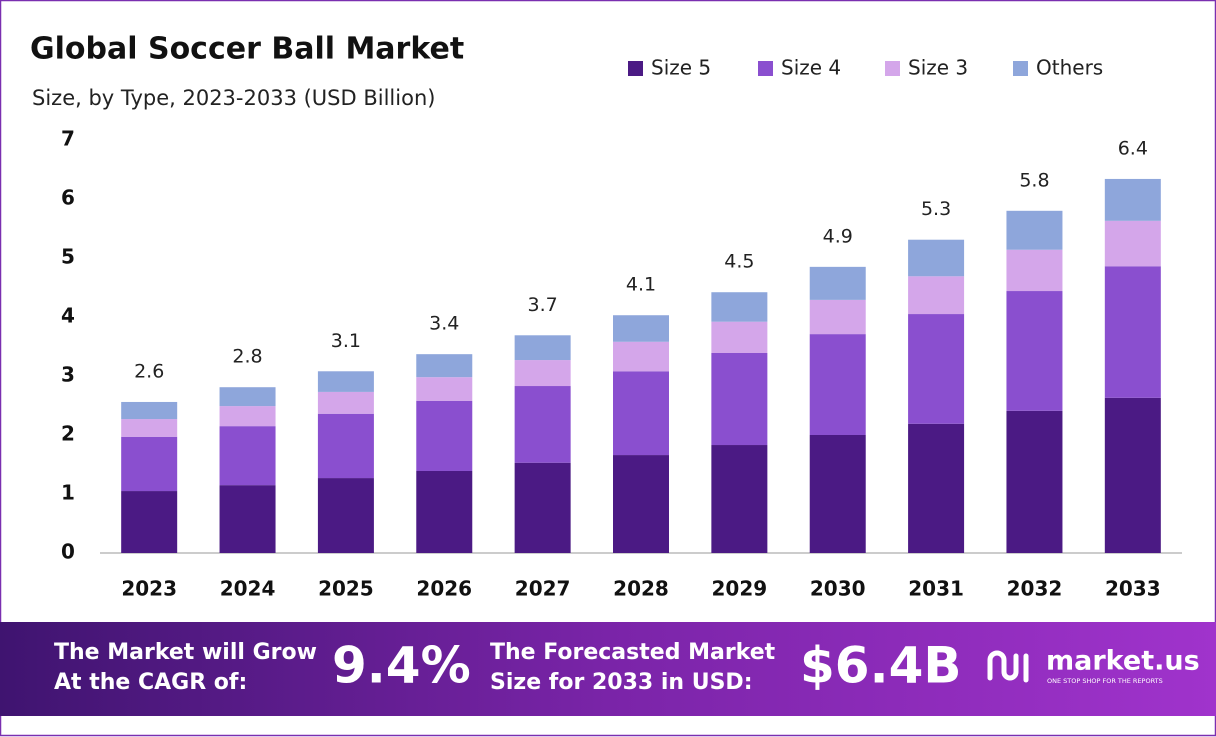 This screenshot has width=1216, height=737. Describe the element at coordinates (68, 375) in the screenshot. I see `y-tick-label: 3` at that location.